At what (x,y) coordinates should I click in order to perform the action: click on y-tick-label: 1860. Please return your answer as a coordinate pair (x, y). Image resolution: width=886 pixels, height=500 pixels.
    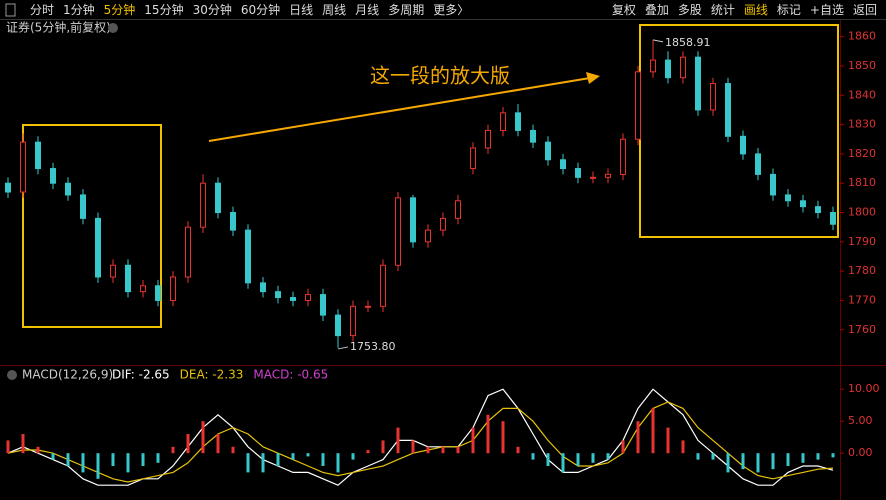
    Looking at the image, I should click on (862, 36).